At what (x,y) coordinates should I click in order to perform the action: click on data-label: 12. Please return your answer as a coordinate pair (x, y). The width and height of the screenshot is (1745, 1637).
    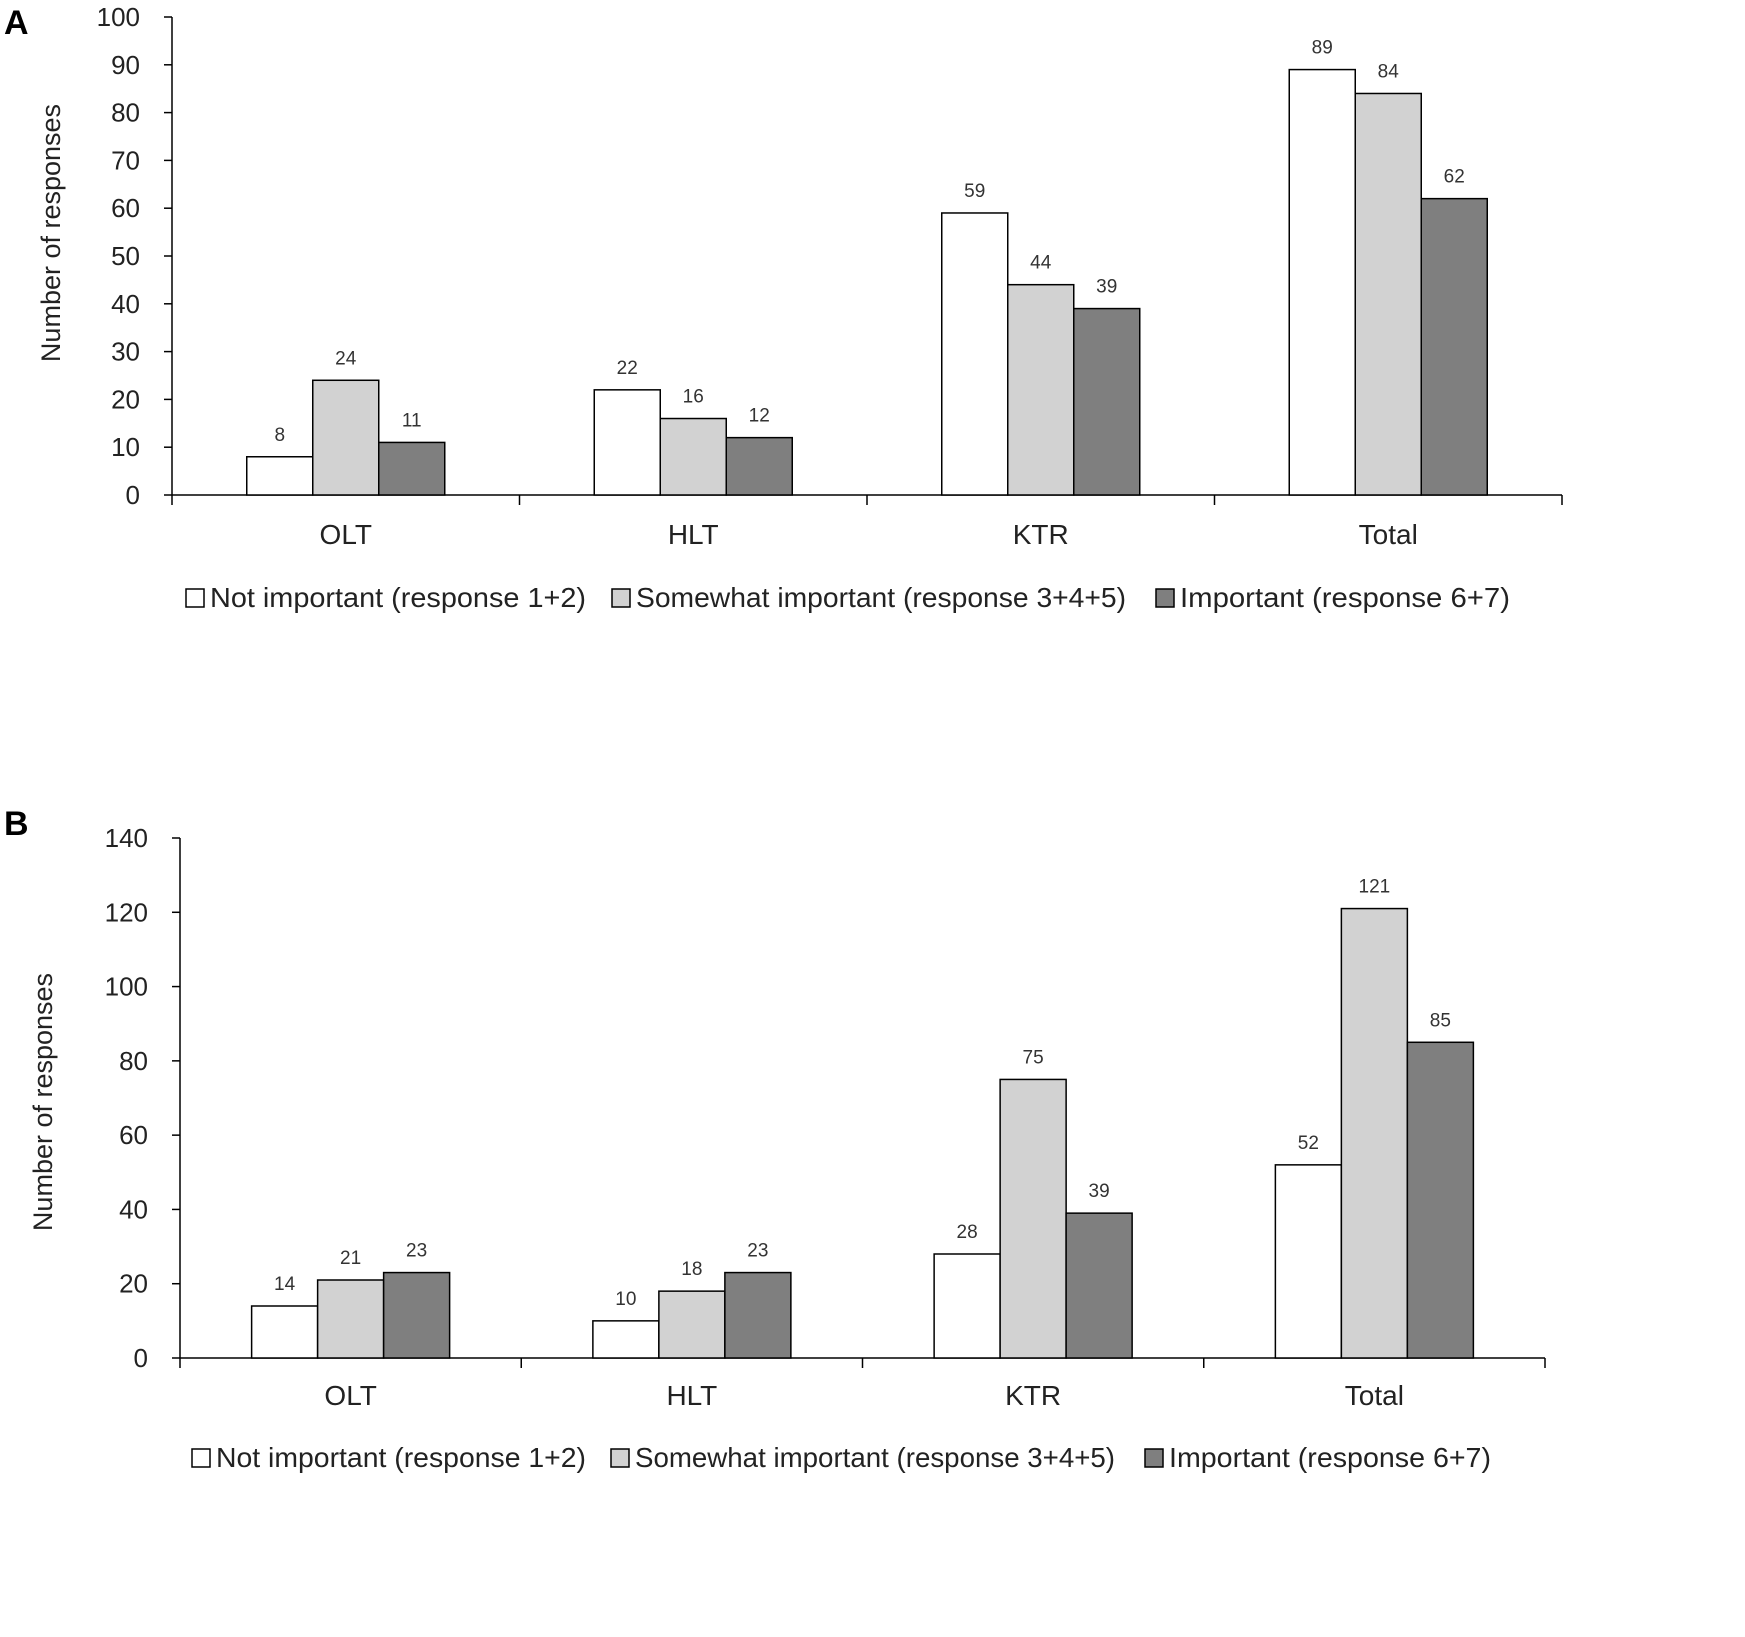
    Looking at the image, I should click on (759, 416).